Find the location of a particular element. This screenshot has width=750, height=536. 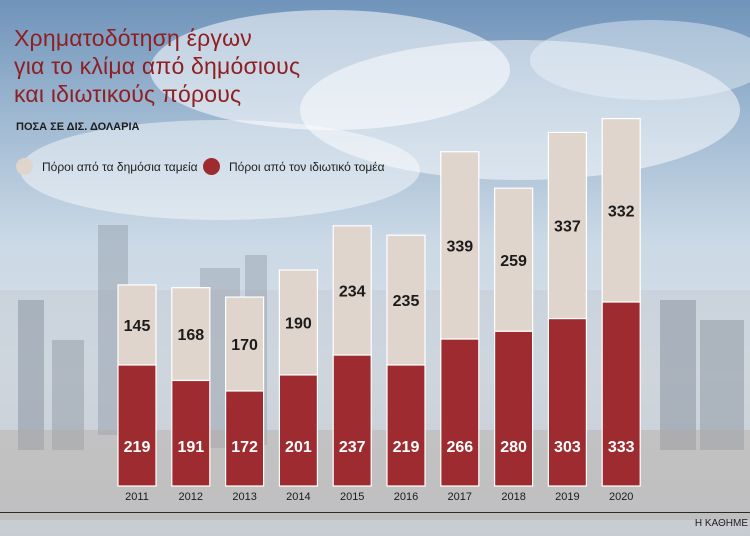

data-label-public: 337 is located at coordinates (567, 226).